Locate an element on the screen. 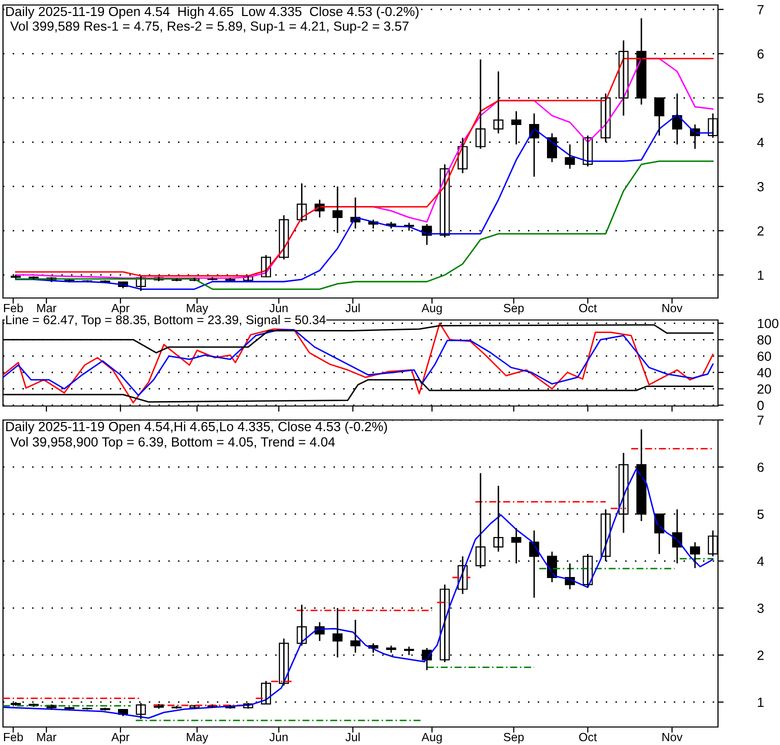 Image resolution: width=780 pixels, height=745 pixels. y-tick-label: 60 is located at coordinates (765, 356).